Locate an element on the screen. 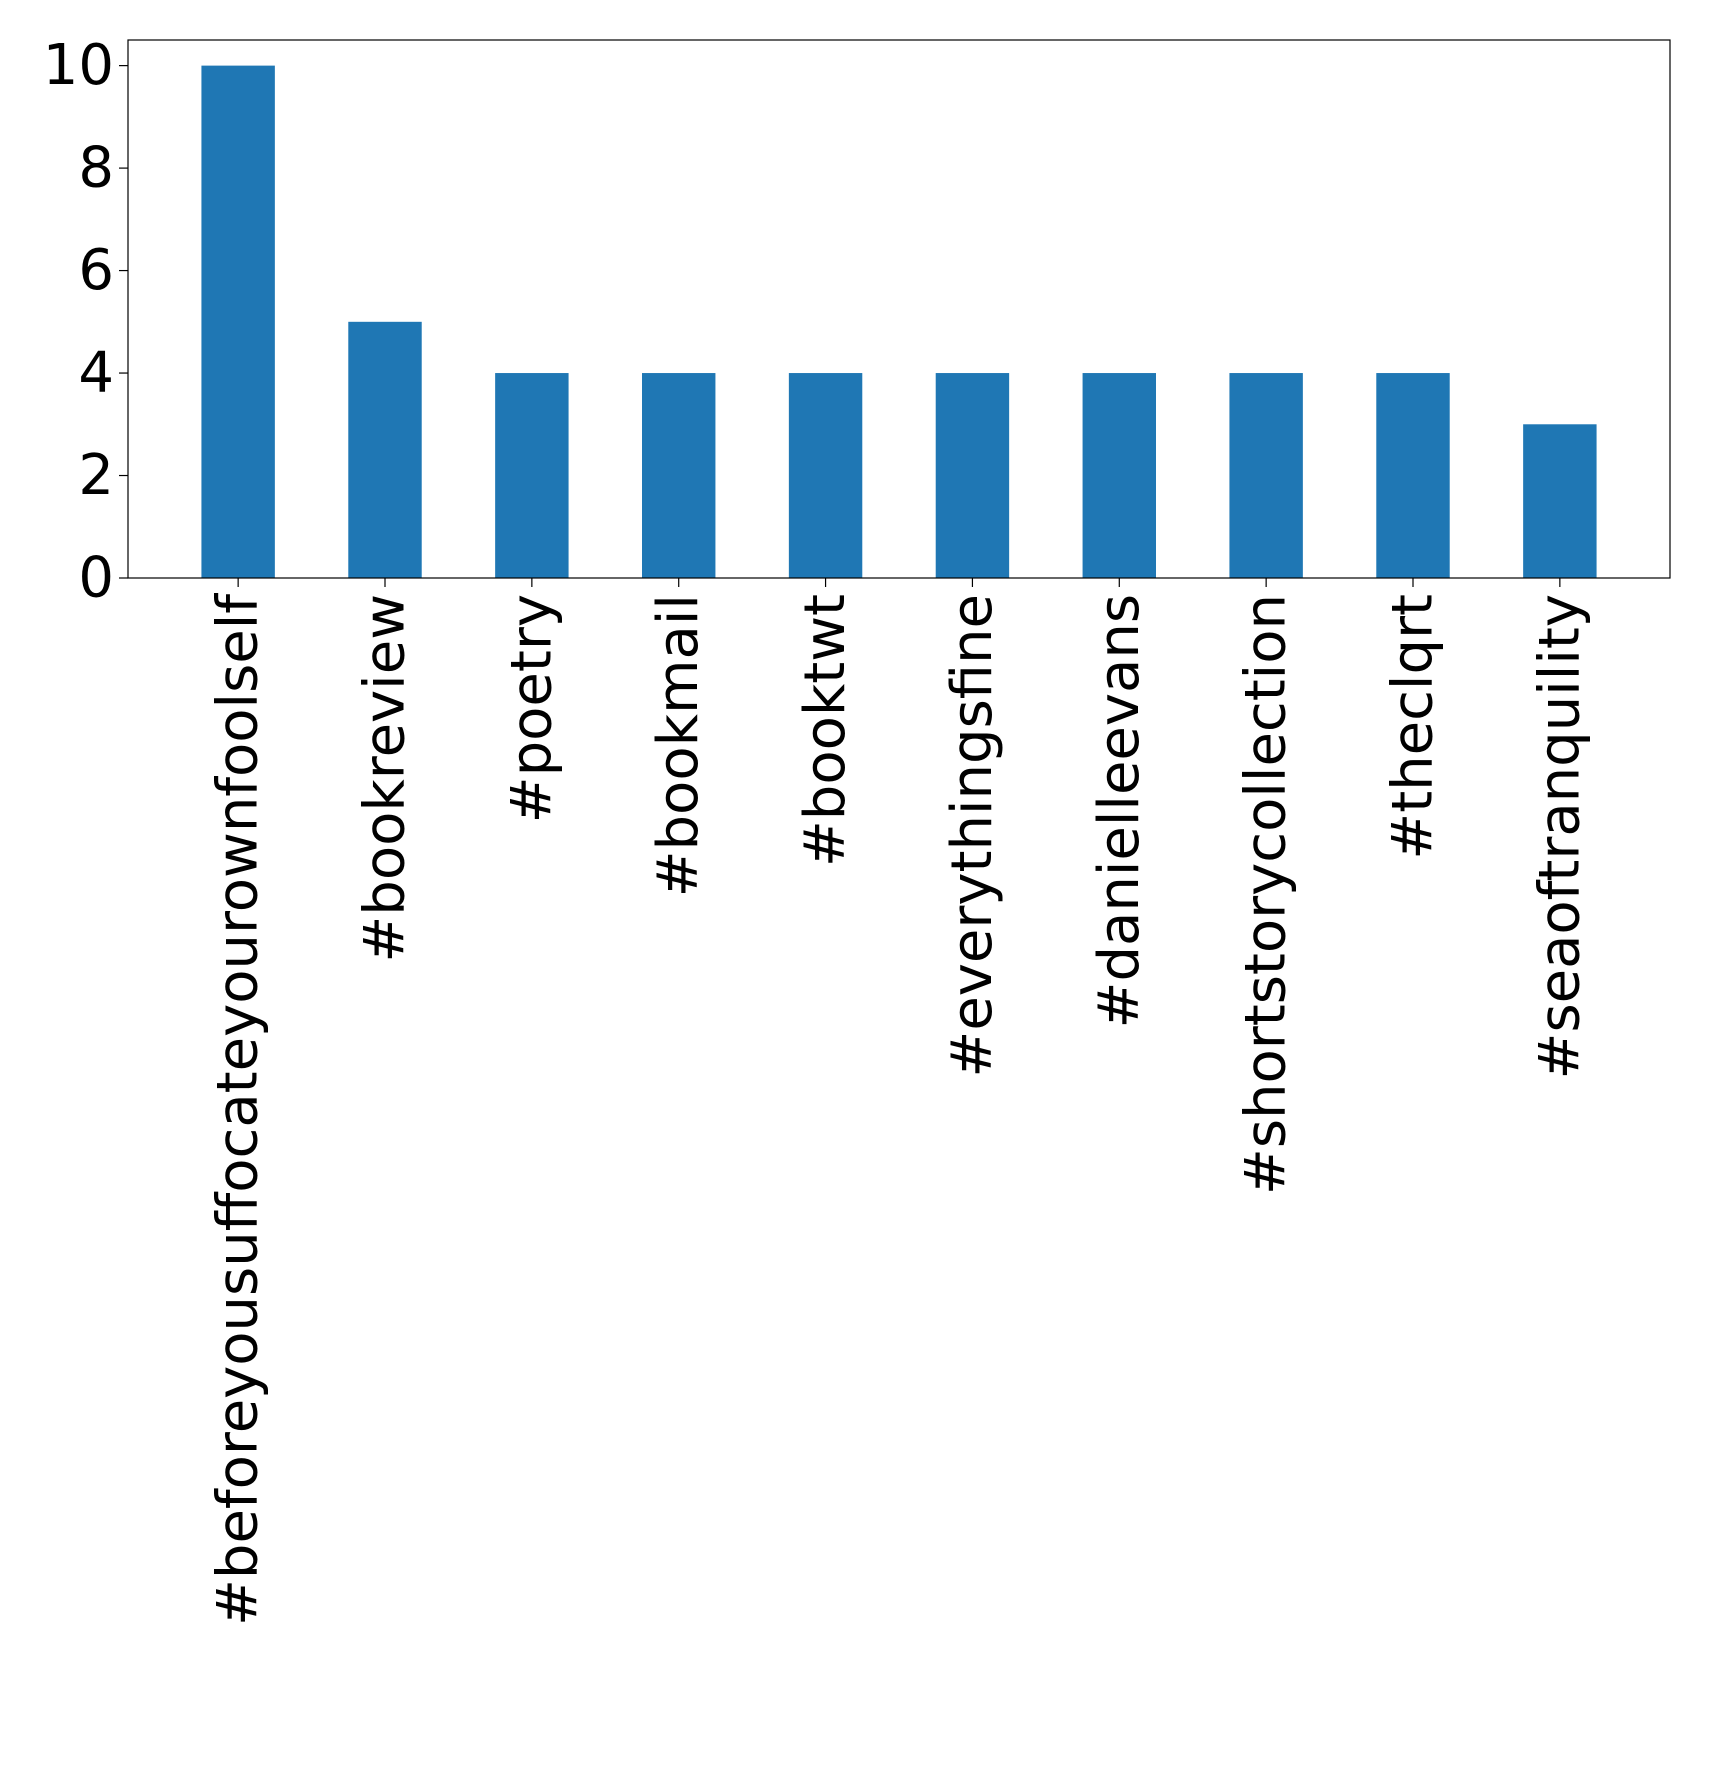 The height and width of the screenshot is (1781, 1719). x-tick-label: #bookmail is located at coordinates (678, 745).